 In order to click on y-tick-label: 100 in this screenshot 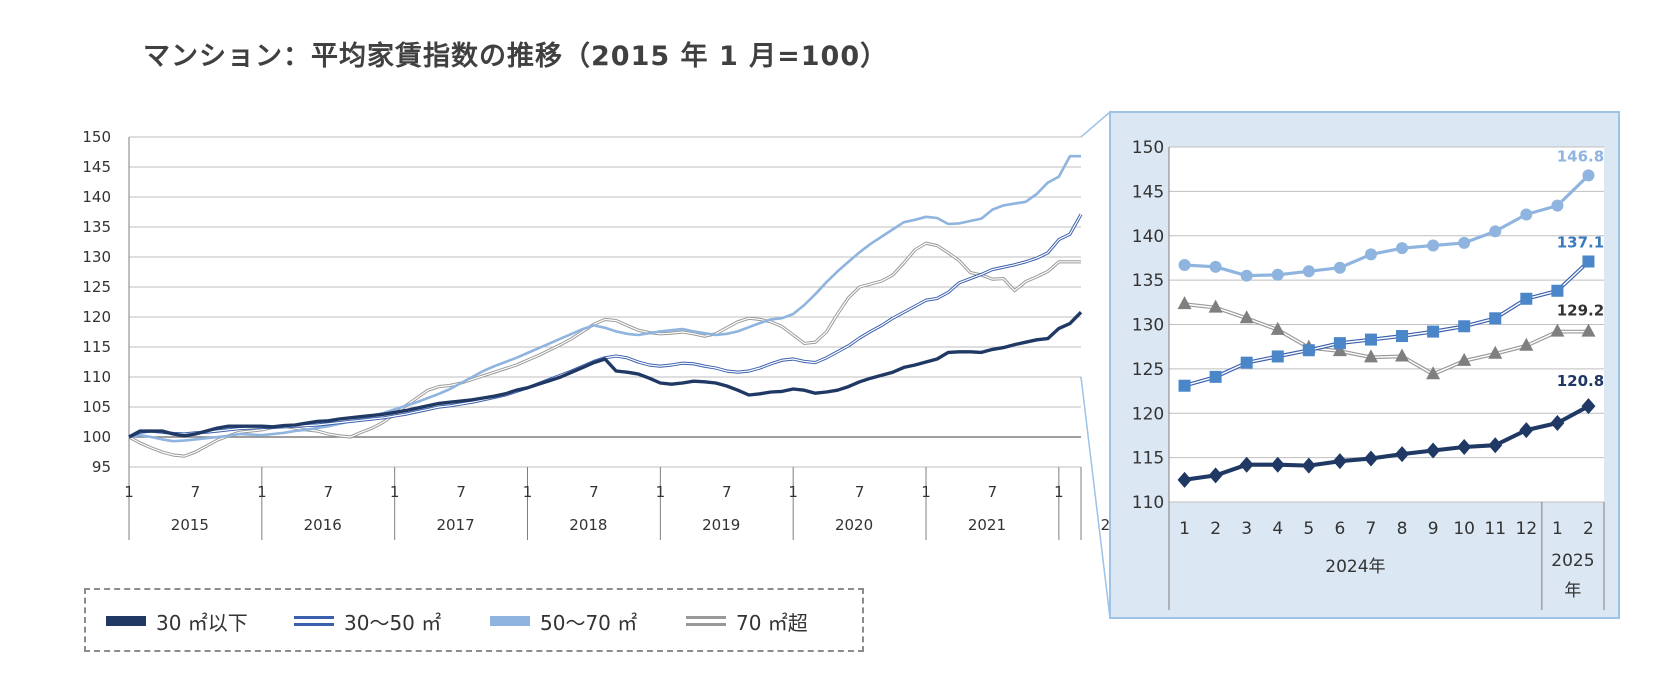, I will do `click(96, 437)`.